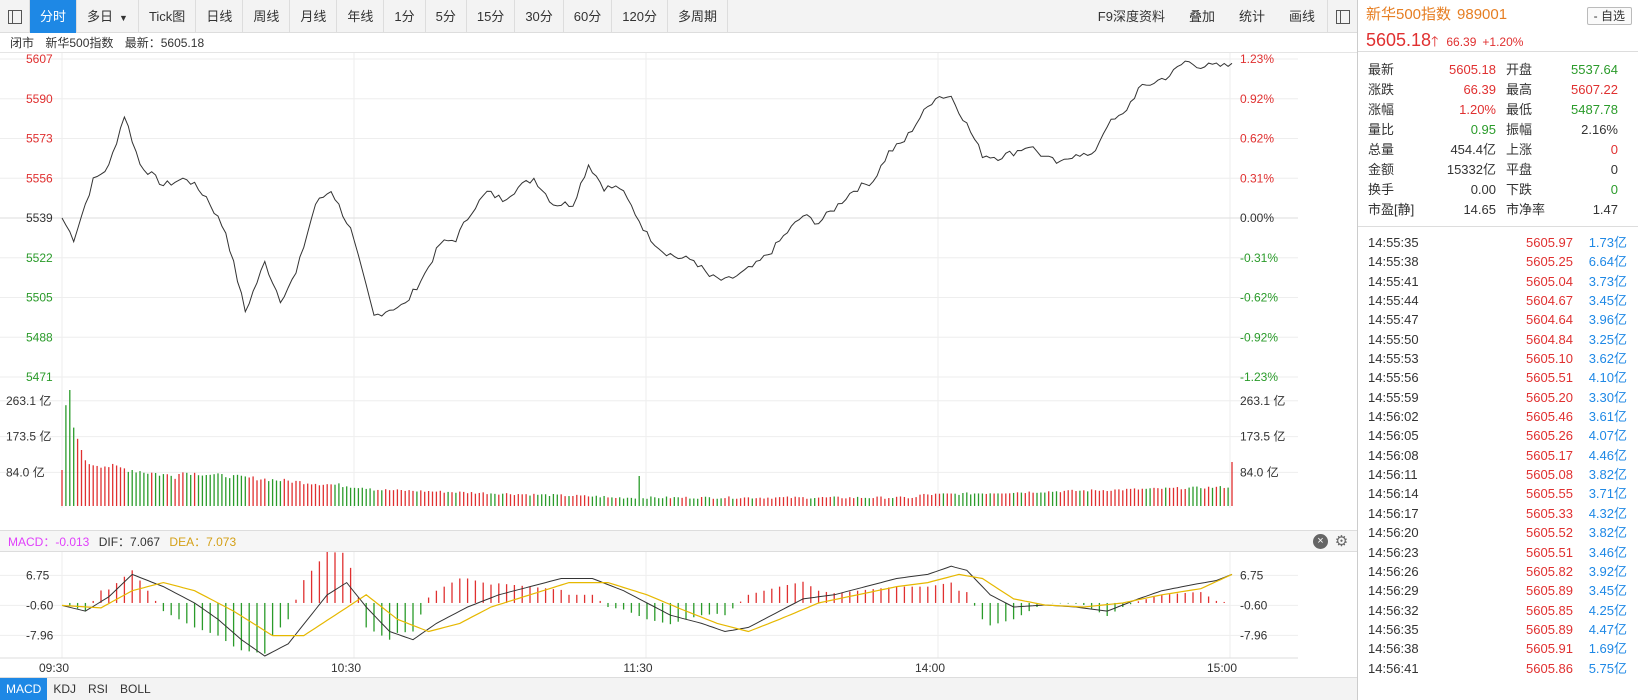  What do you see at coordinates (1607, 494) in the screenshot?
I see `tick-volume: 3.71亿` at bounding box center [1607, 494].